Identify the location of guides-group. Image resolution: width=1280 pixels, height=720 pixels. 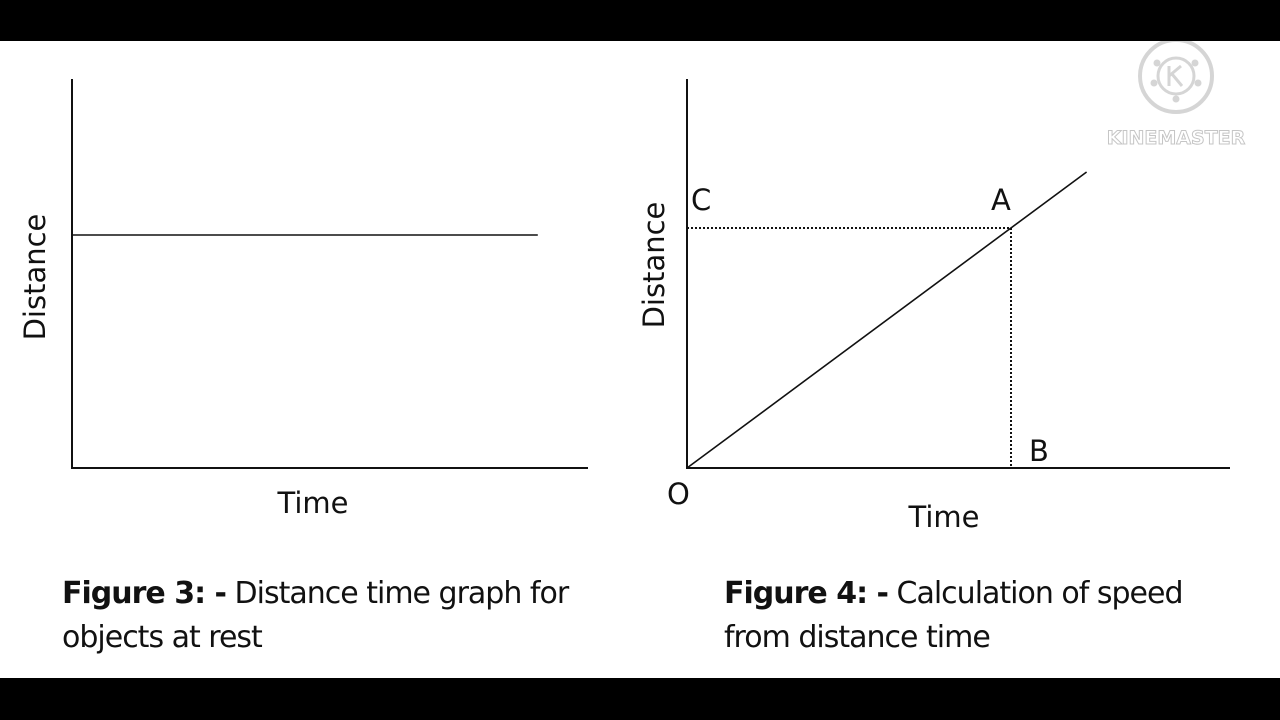
(849, 347).